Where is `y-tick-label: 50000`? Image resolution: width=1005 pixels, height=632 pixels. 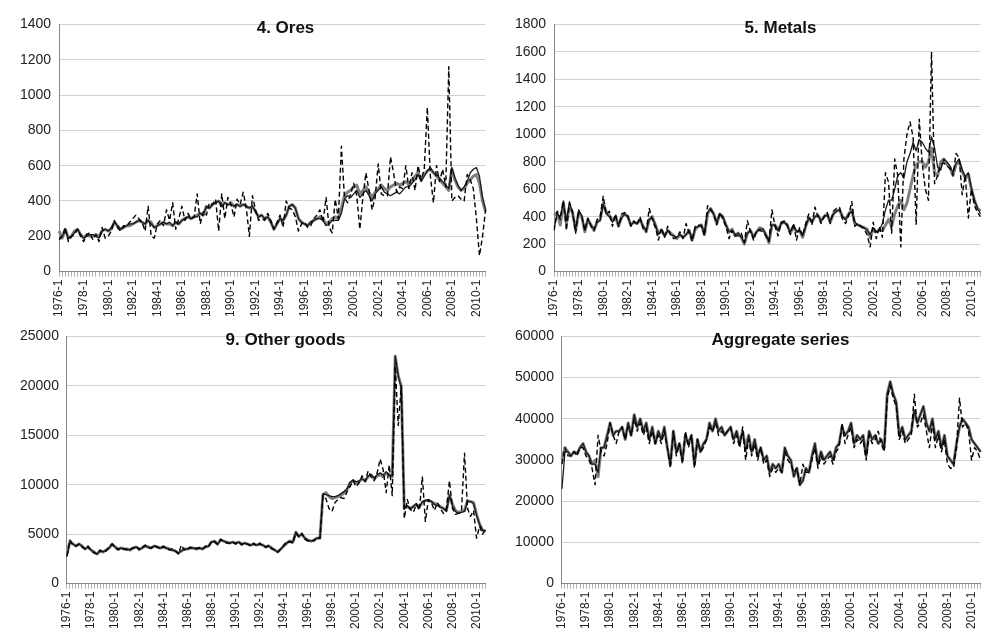
y-tick-label: 50000 is located at coordinates (534, 376).